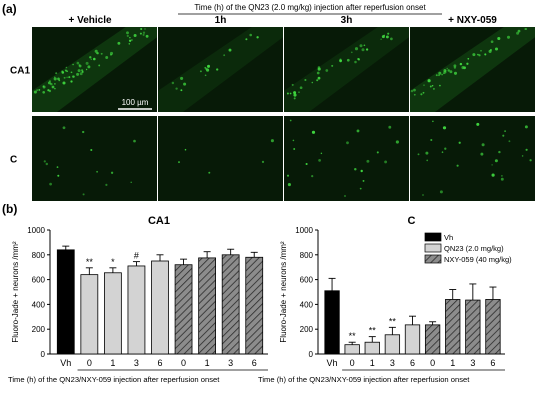  What do you see at coordinates (472, 20) in the screenshot?
I see `column-label-3: + NXY-059` at bounding box center [472, 20].